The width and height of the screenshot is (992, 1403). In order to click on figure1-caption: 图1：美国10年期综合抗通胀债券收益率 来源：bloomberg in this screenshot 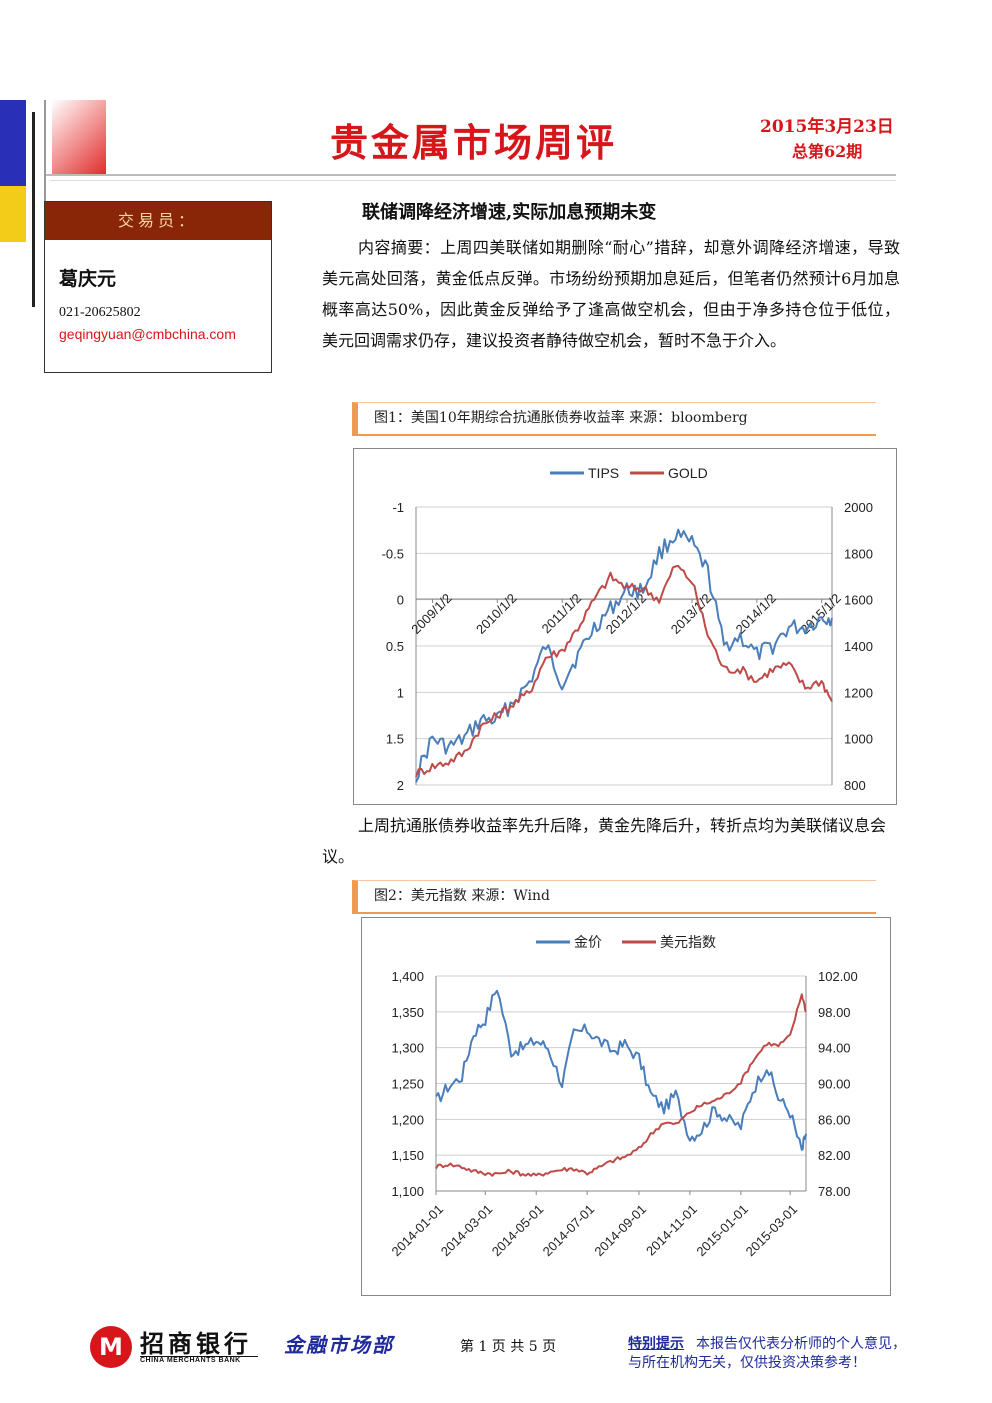, I will do `click(614, 419)`.